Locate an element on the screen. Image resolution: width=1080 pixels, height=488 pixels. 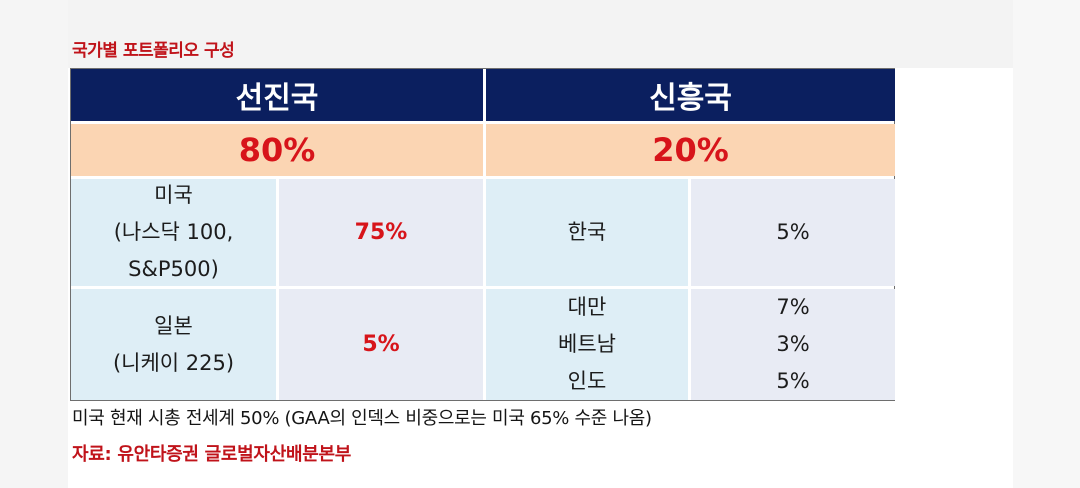
country-index: S&P500) is located at coordinates (173, 269).